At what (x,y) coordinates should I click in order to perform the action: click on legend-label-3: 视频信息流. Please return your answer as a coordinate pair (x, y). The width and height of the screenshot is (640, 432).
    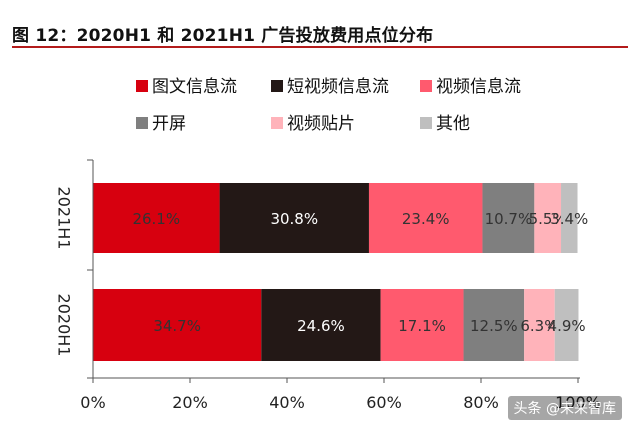
    Looking at the image, I should click on (478, 87).